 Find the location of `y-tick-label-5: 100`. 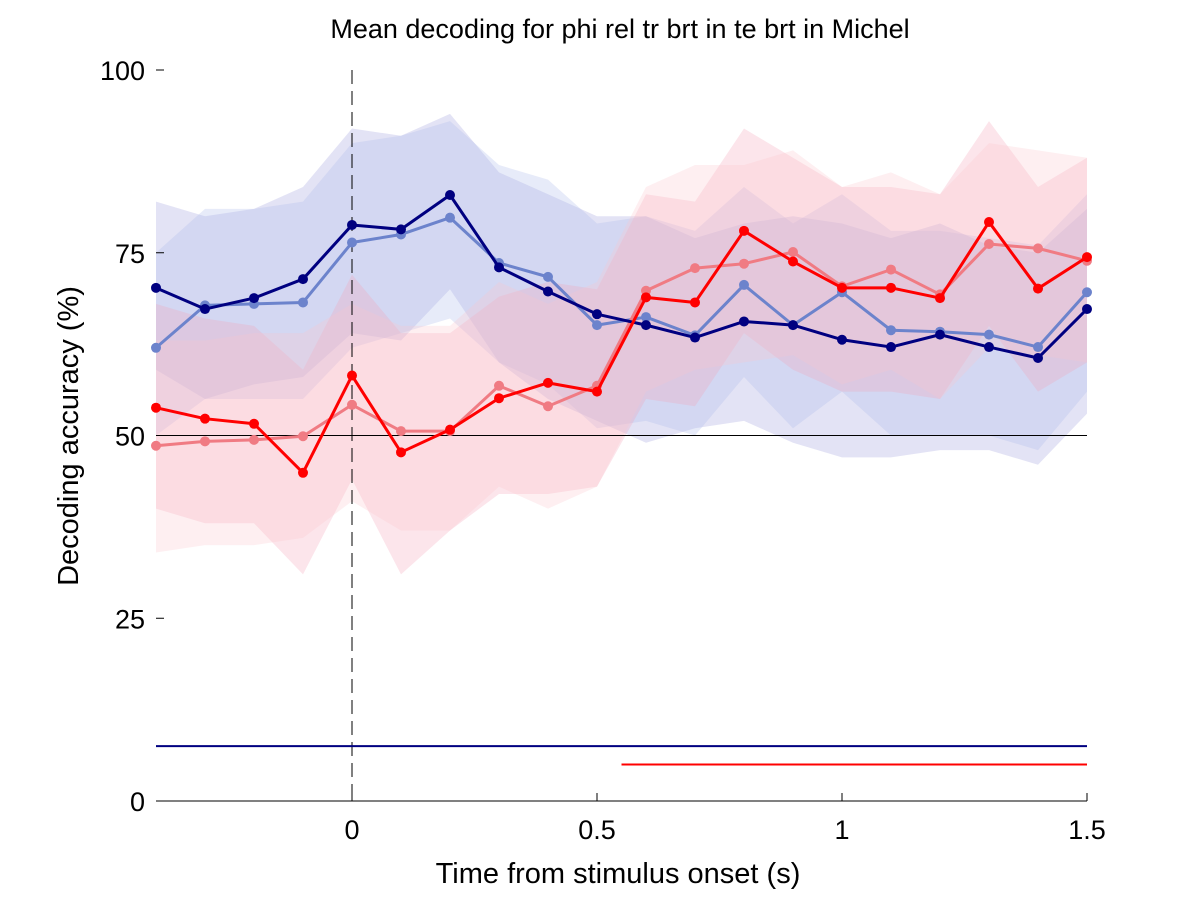

y-tick-label-5: 100 is located at coordinates (122, 71).